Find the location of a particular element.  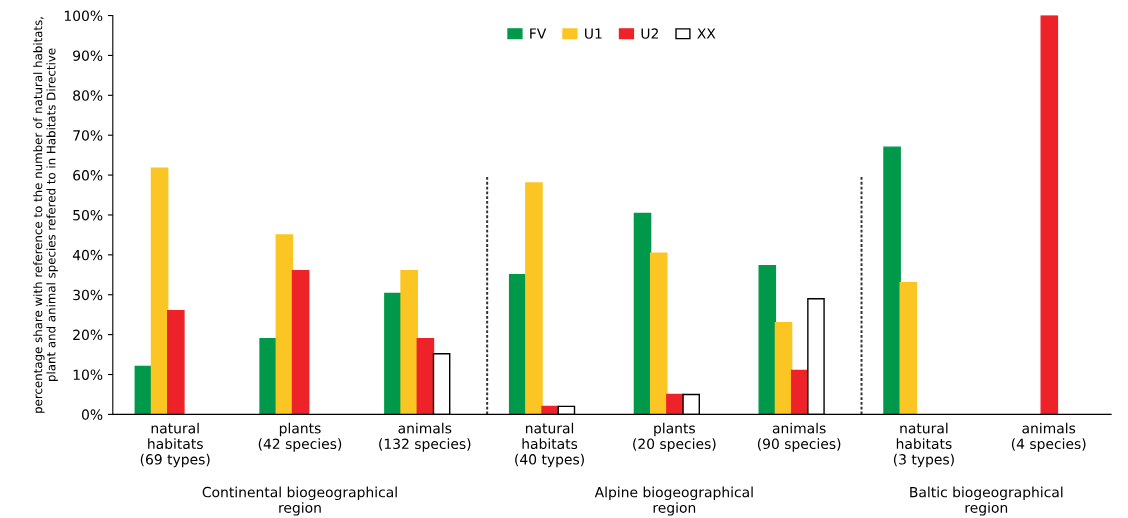

y-tick-label: 100% is located at coordinates (83, 16).